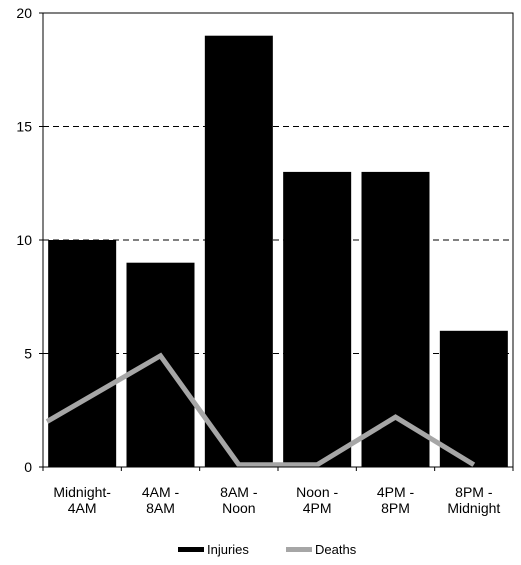 This screenshot has height=565, width=521. I want to click on y-tick-label: 10, so click(24, 240).